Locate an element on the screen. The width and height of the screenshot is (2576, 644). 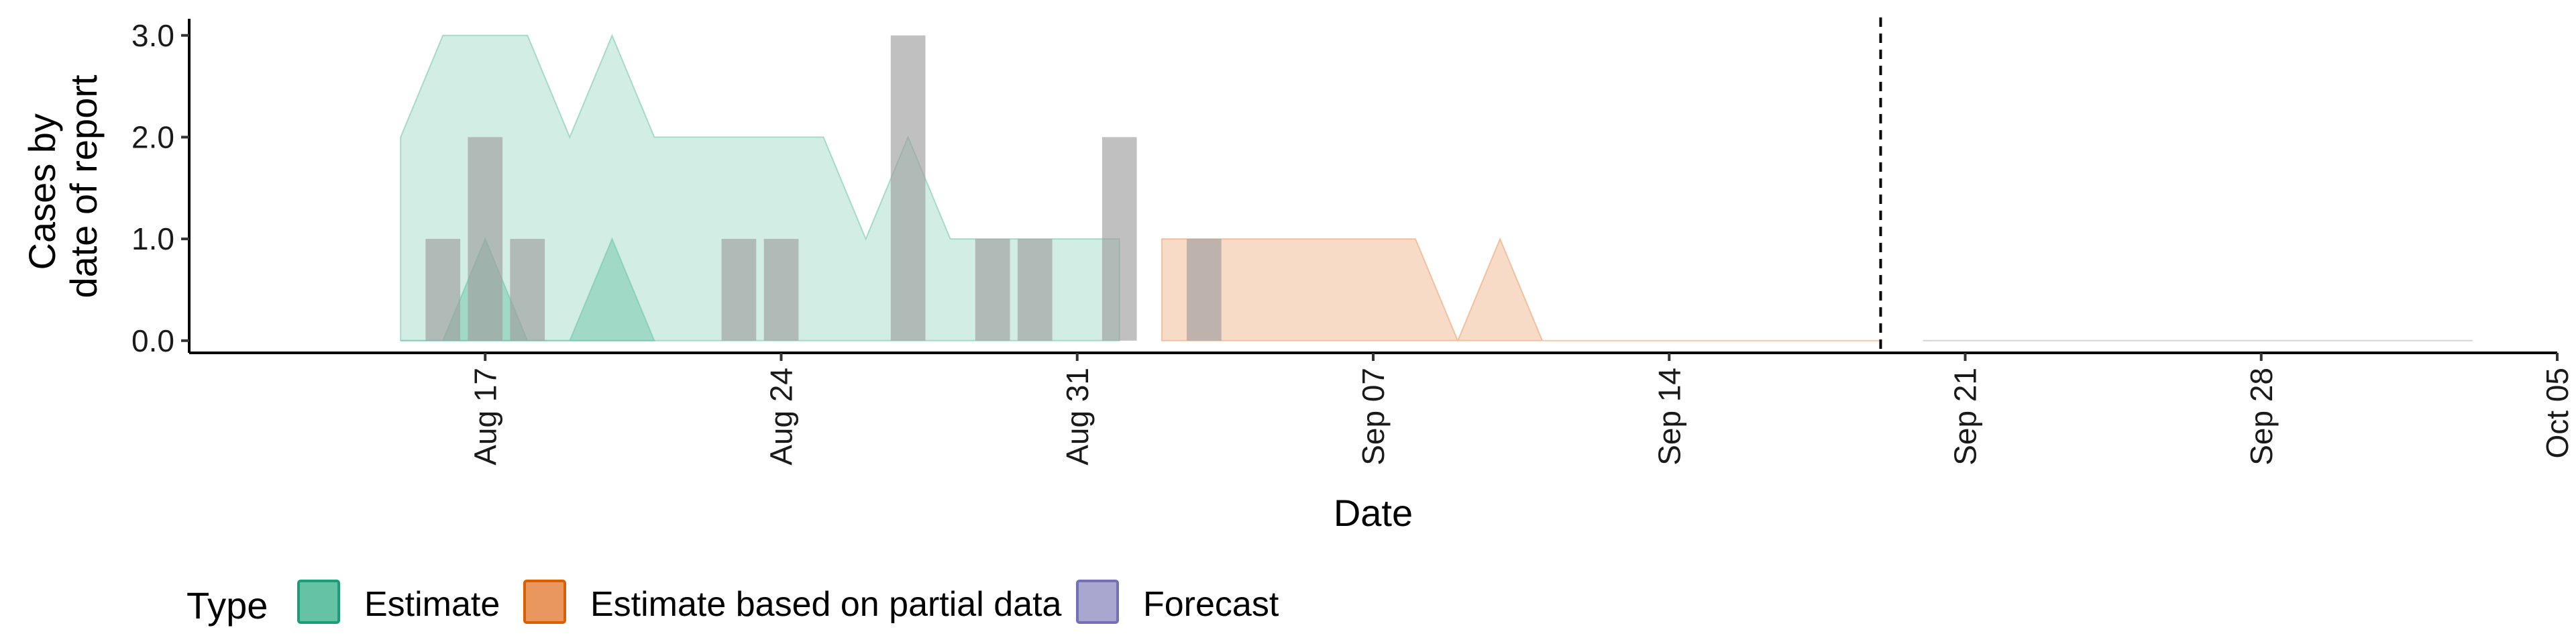
x-tick-label: Aug 31 is located at coordinates (1077, 417).